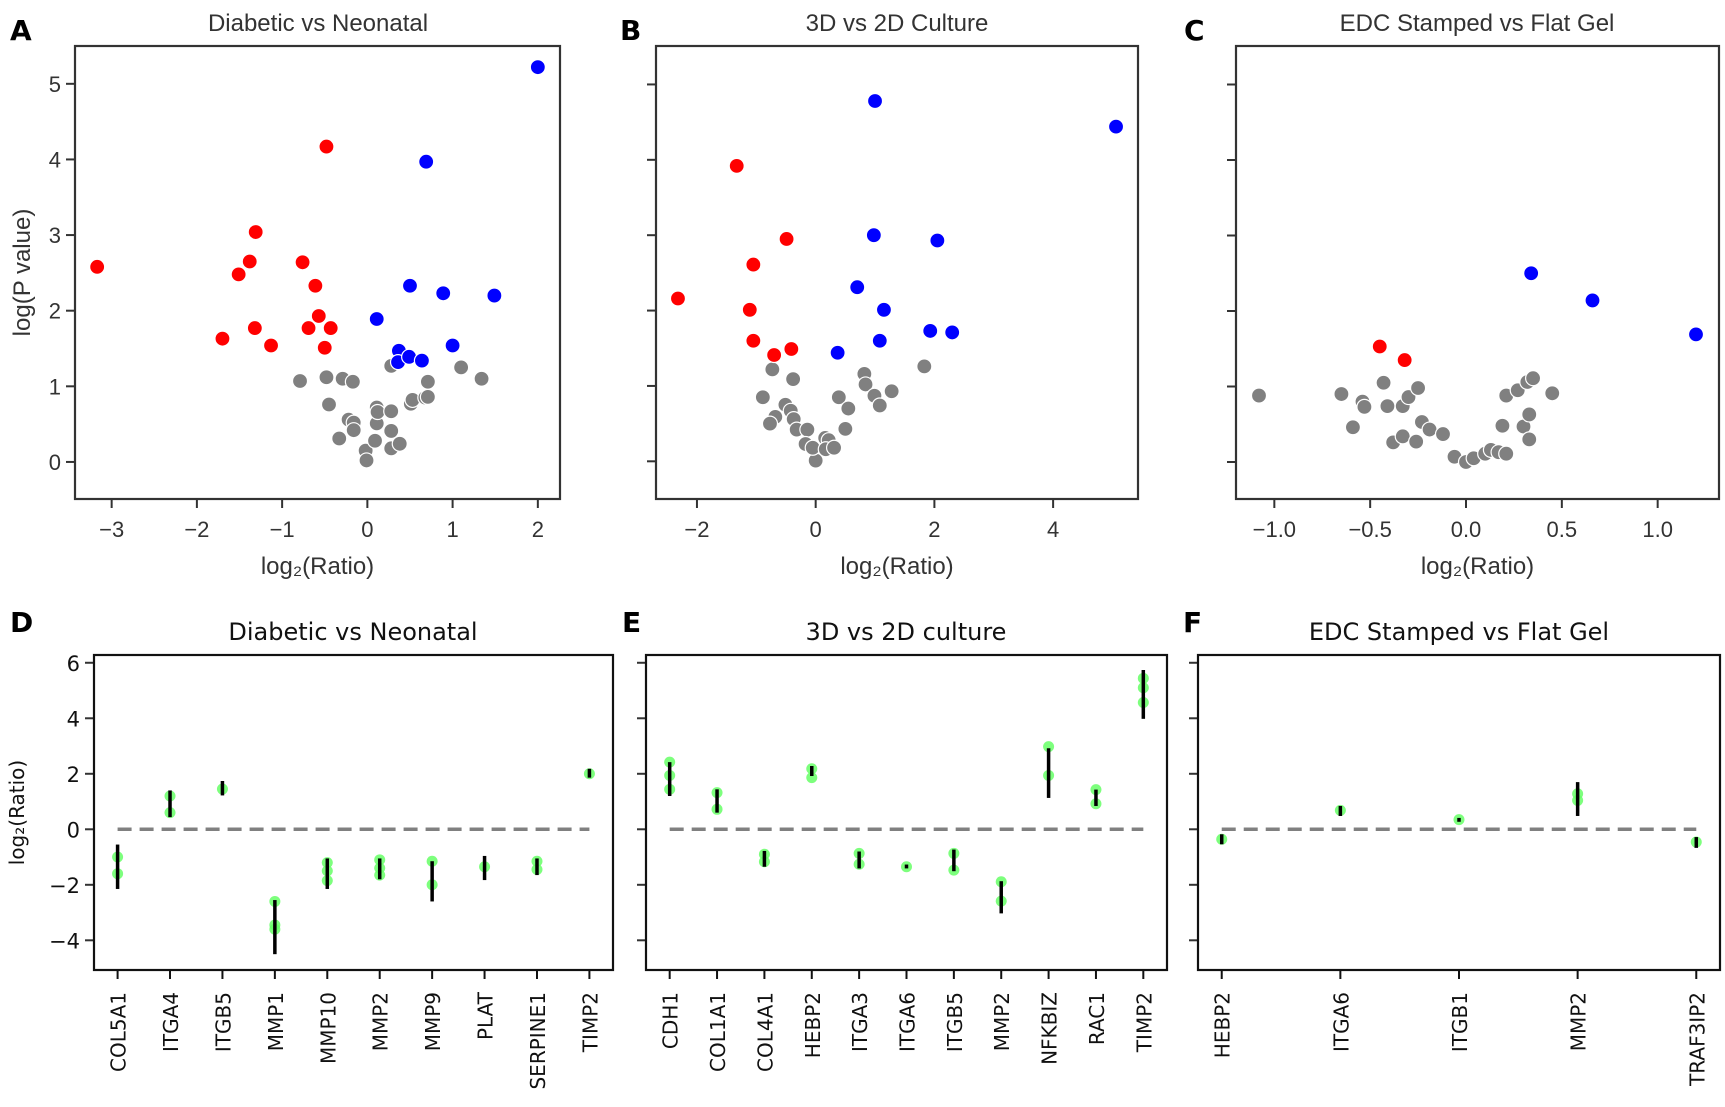 This screenshot has width=1725, height=1107. What do you see at coordinates (630, 30) in the screenshot?
I see `panel-letter: B` at bounding box center [630, 30].